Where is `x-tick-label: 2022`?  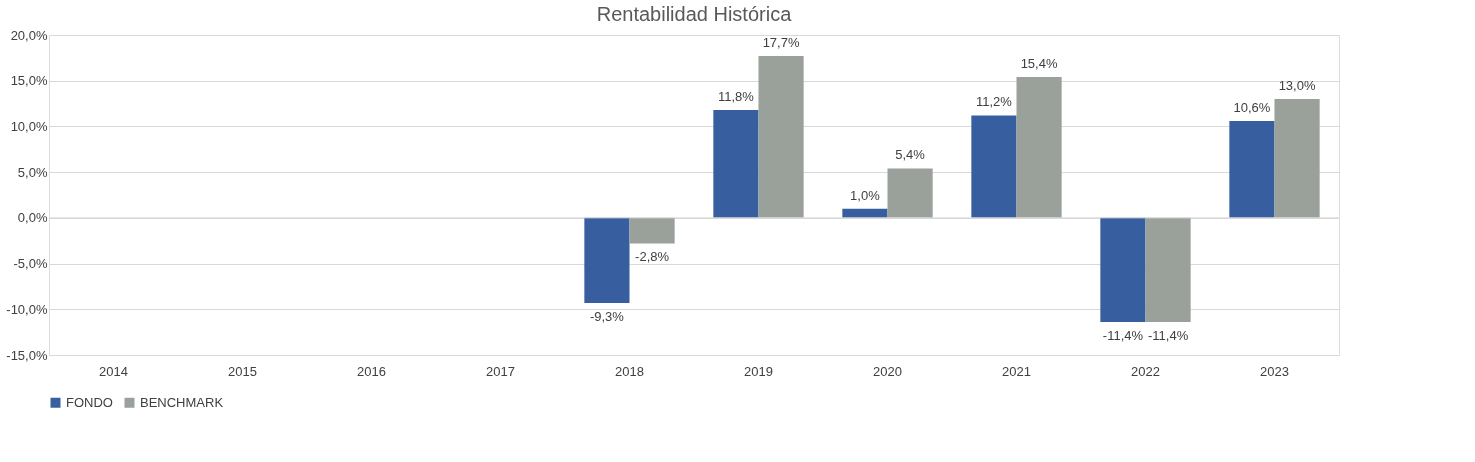 x-tick-label: 2022 is located at coordinates (1145, 371).